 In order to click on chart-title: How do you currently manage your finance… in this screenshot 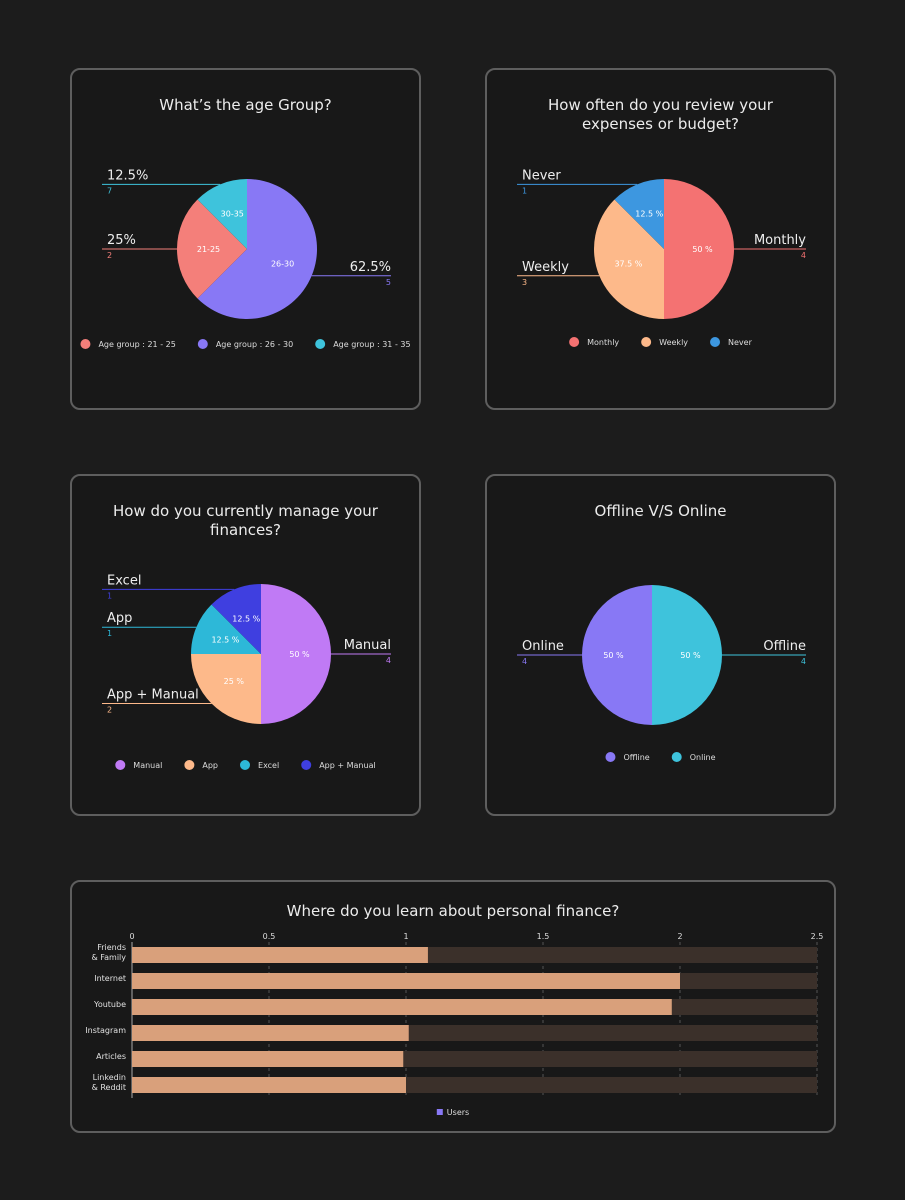, I will do `click(245, 520)`.